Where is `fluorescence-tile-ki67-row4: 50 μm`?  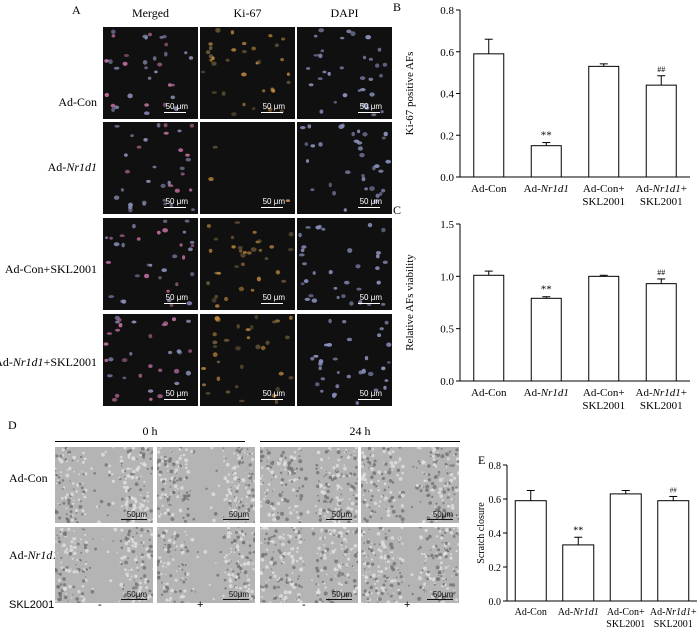 fluorescence-tile-ki67-row4: 50 μm is located at coordinates (247, 360).